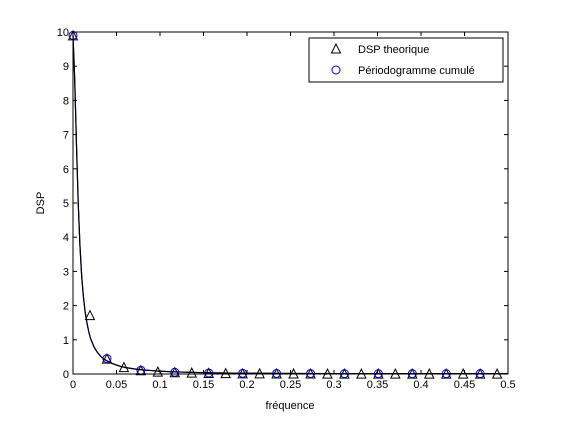 This screenshot has height=425, width=561. I want to click on y-tick-label: 0, so click(66, 375).